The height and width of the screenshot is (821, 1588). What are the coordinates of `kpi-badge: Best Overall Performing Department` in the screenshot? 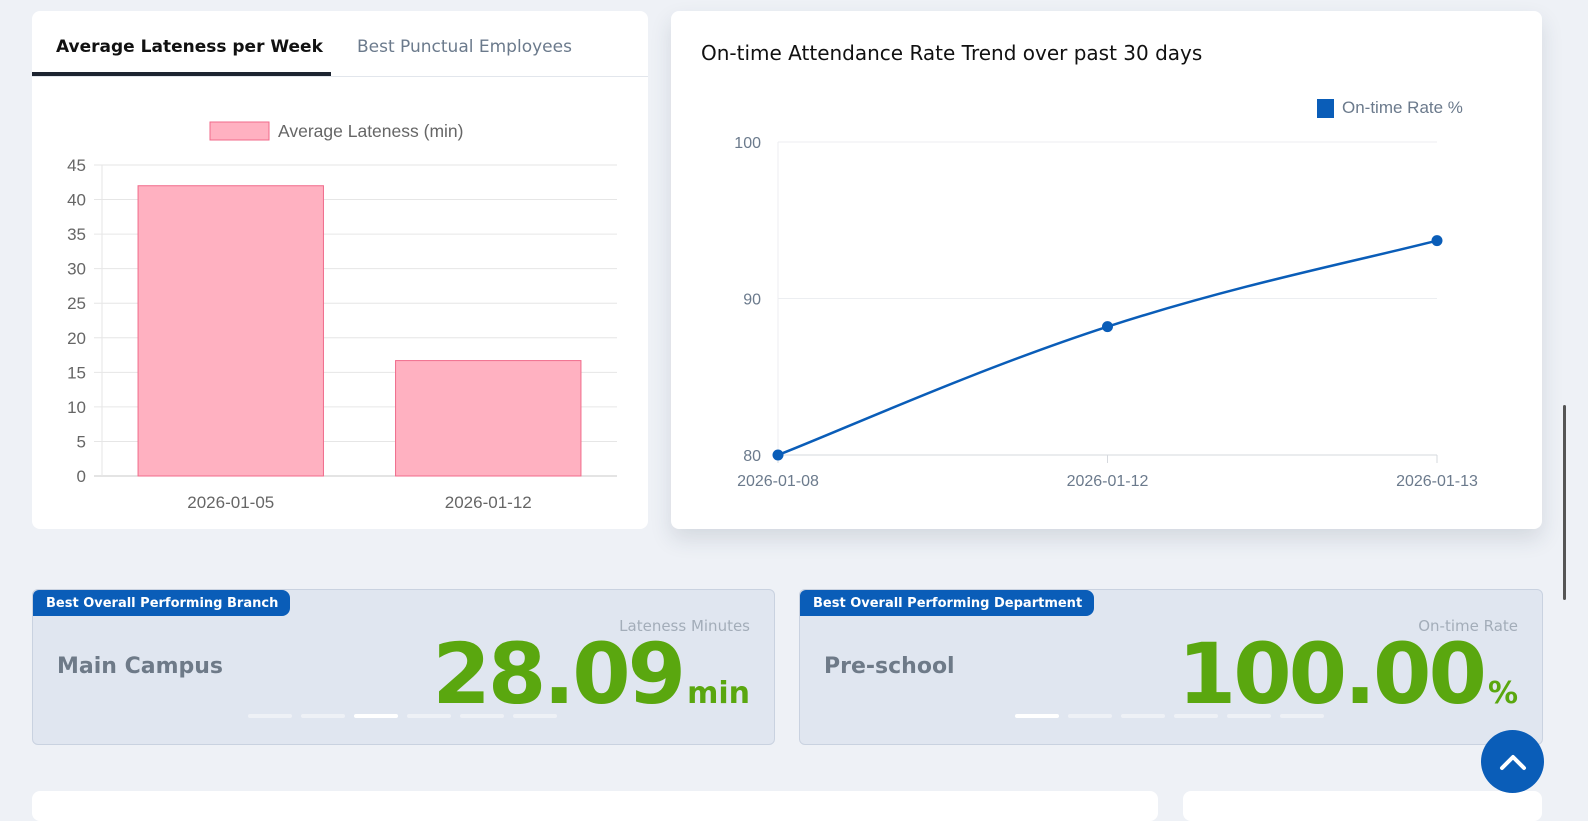 It's located at (947, 603).